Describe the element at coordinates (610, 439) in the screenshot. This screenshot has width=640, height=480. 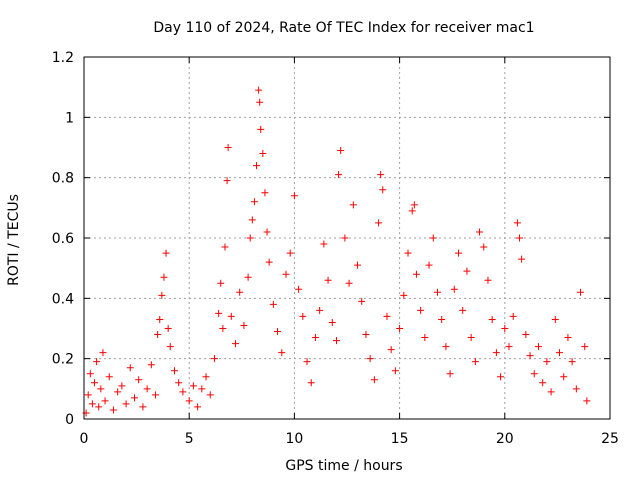
I see `x-tick-label: 25` at that location.